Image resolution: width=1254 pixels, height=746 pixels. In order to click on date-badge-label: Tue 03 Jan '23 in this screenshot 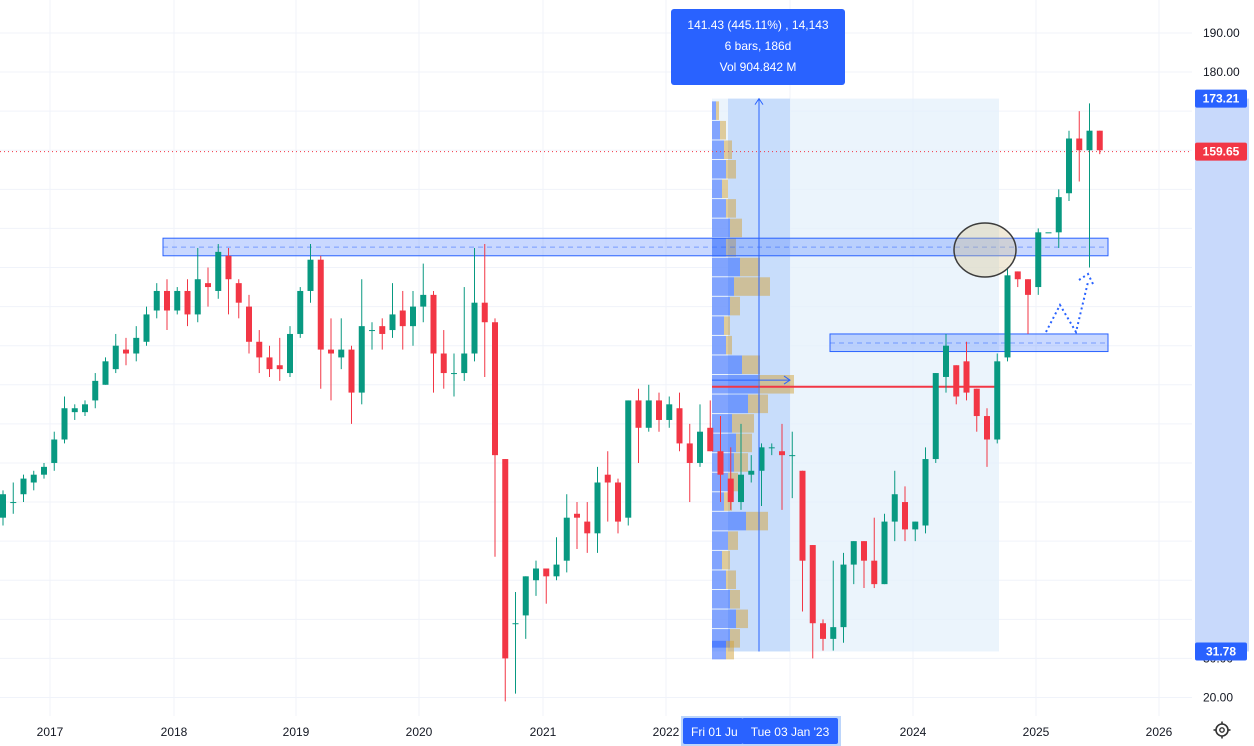, I will do `click(790, 732)`.